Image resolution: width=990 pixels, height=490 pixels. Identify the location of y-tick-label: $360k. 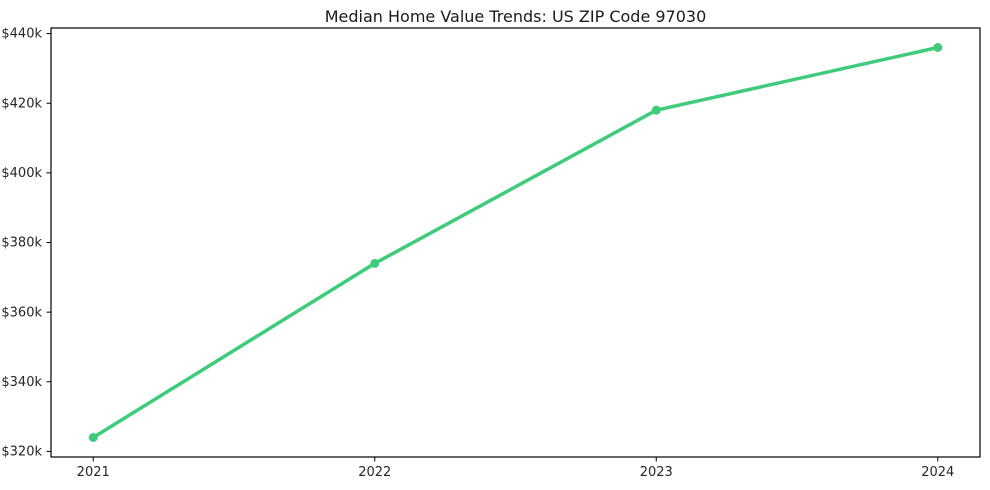
(21, 312).